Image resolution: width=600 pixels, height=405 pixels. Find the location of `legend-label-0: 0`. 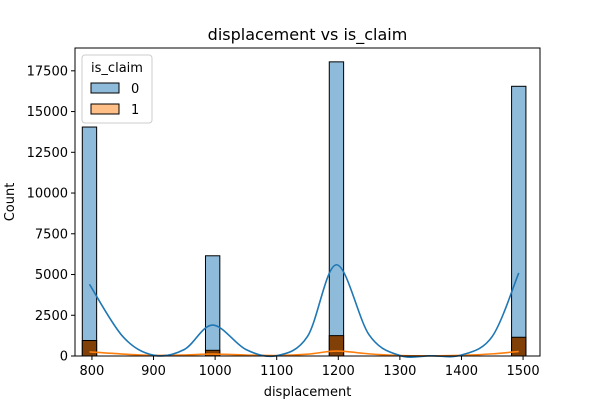

legend-label-0: 0 is located at coordinates (135, 89).